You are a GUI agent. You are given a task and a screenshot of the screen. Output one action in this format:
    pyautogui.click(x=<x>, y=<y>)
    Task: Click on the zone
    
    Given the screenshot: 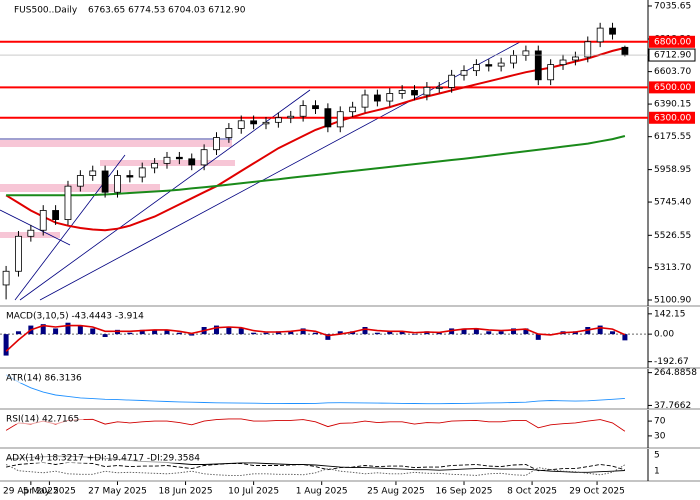 What is the action you would take?
    pyautogui.click(x=116, y=143)
    